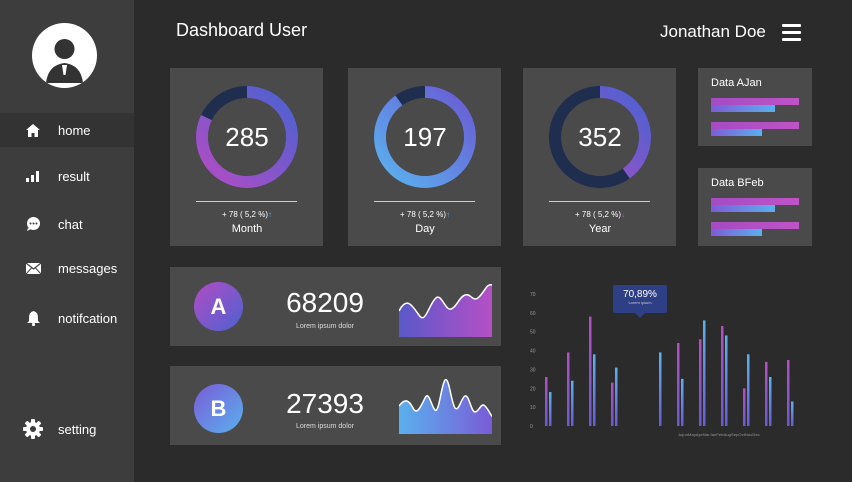  I want to click on progress-ring: 197, so click(425, 137).